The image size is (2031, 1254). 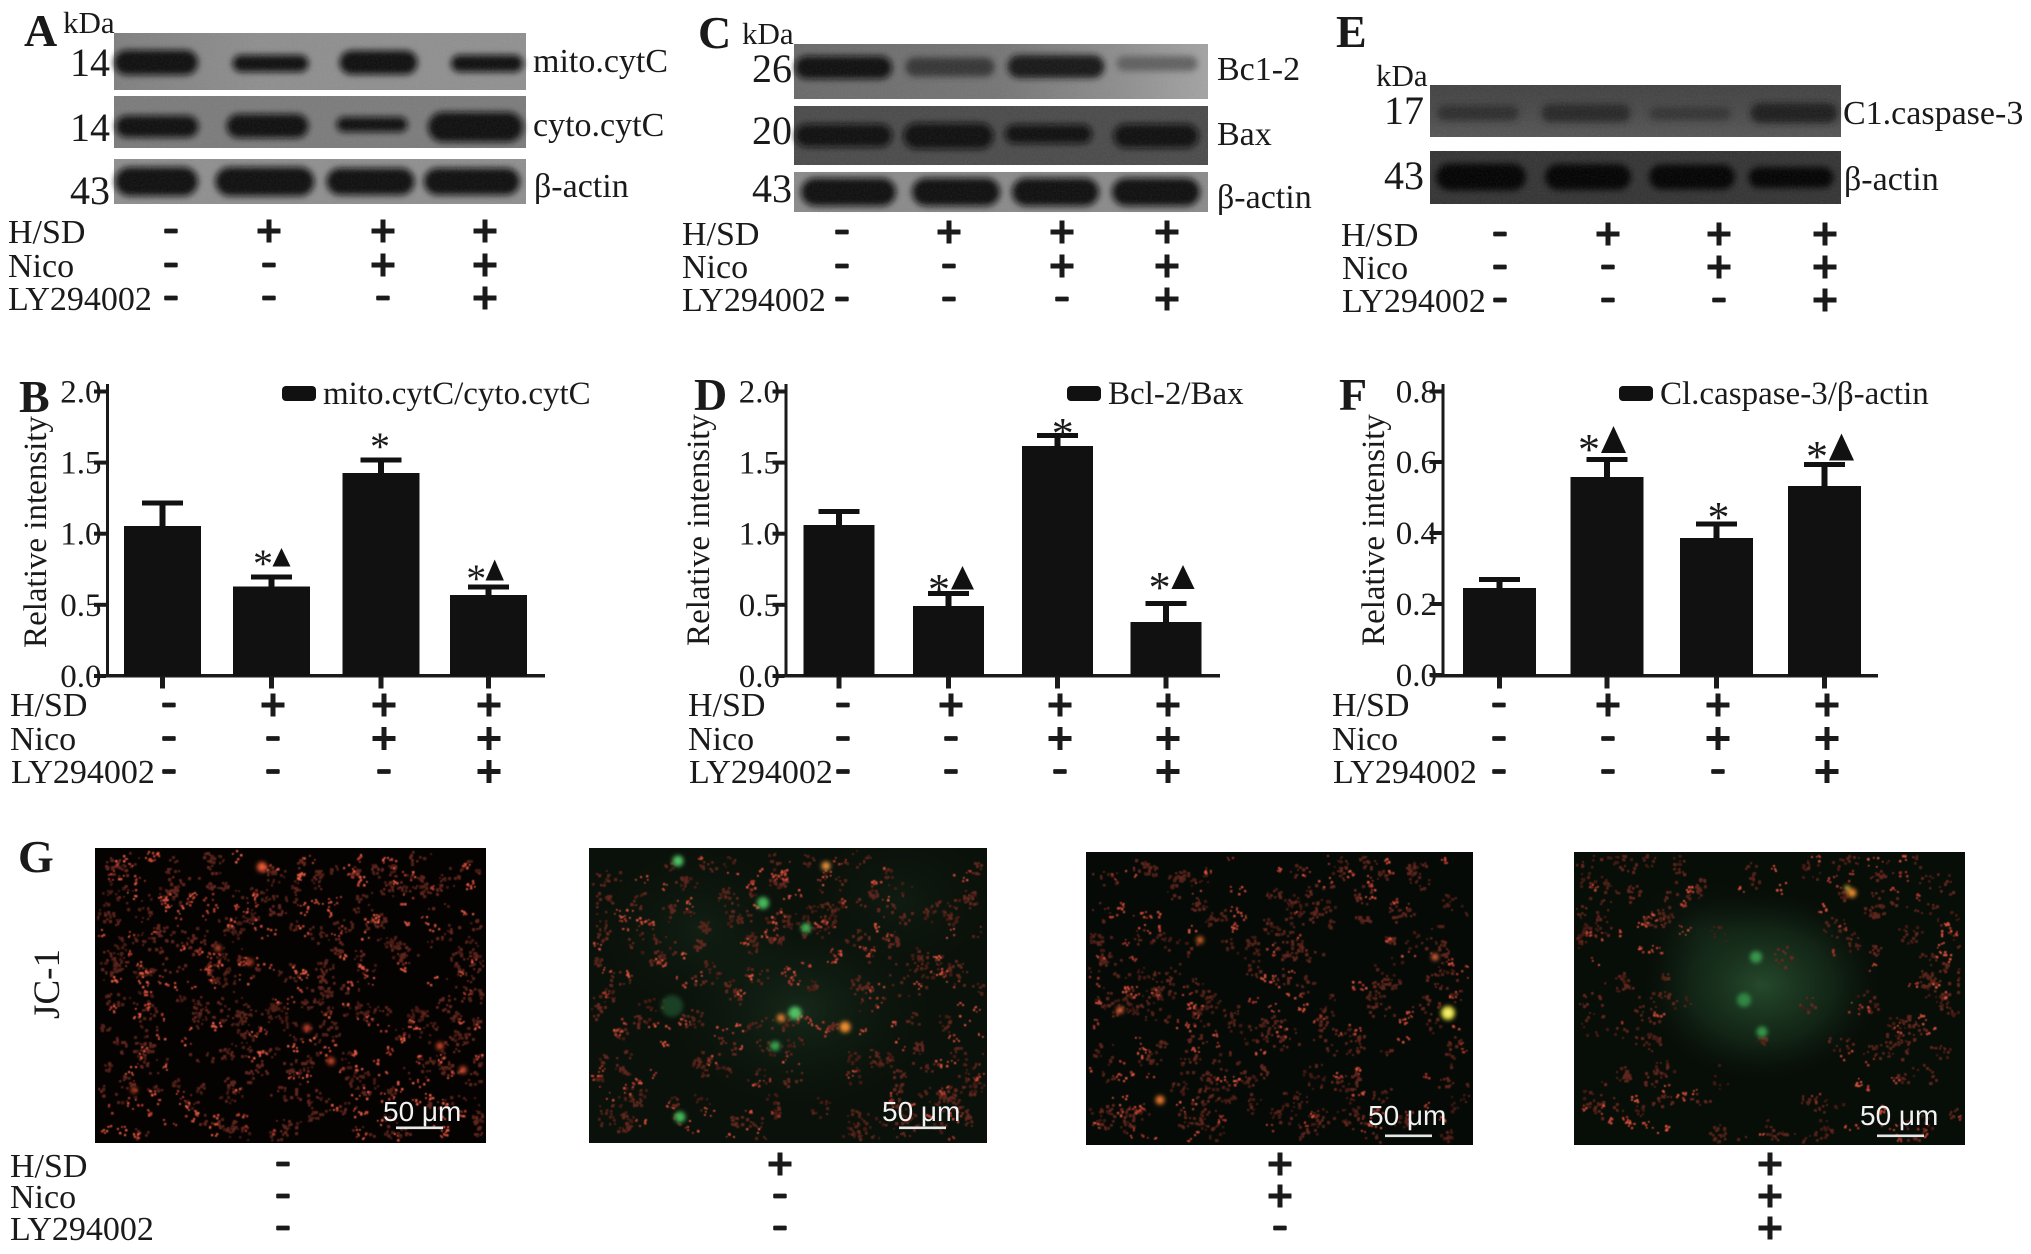 What do you see at coordinates (1794, 394) in the screenshot?
I see `svg-text: Cl.caspase-3/β-actin` at bounding box center [1794, 394].